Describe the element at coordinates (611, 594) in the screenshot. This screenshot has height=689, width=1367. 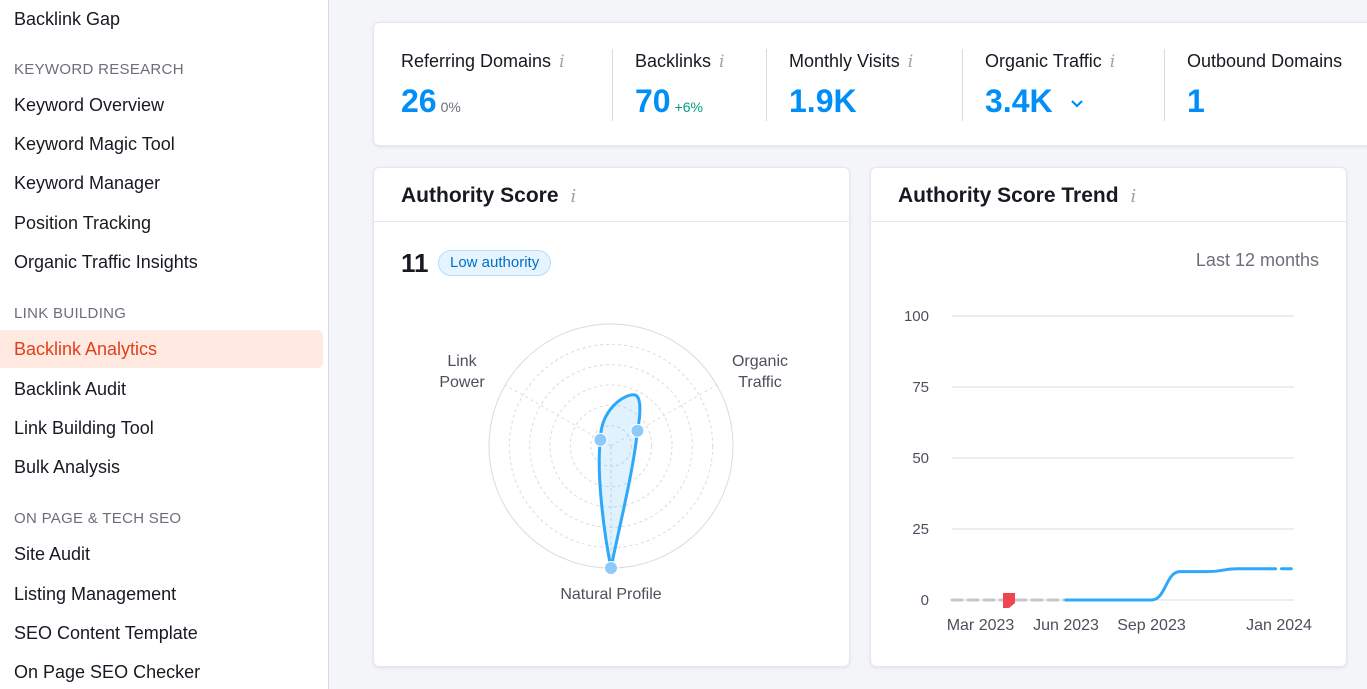
I see `radar-label-natural-profile: Natural Profile` at that location.